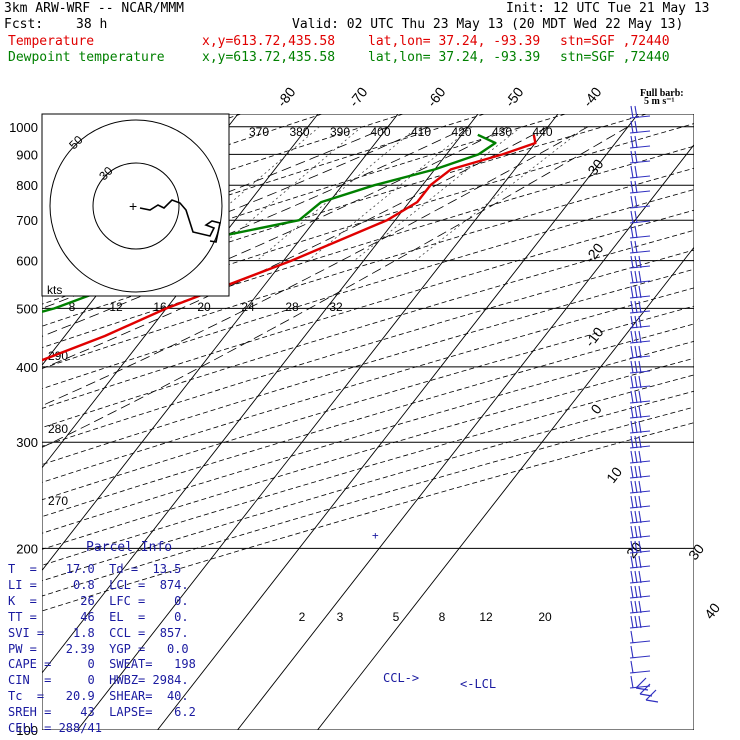 The image size is (740, 740). I want to click on init-time: Init: 12 UTC Tue 21 May 13, so click(608, 8).